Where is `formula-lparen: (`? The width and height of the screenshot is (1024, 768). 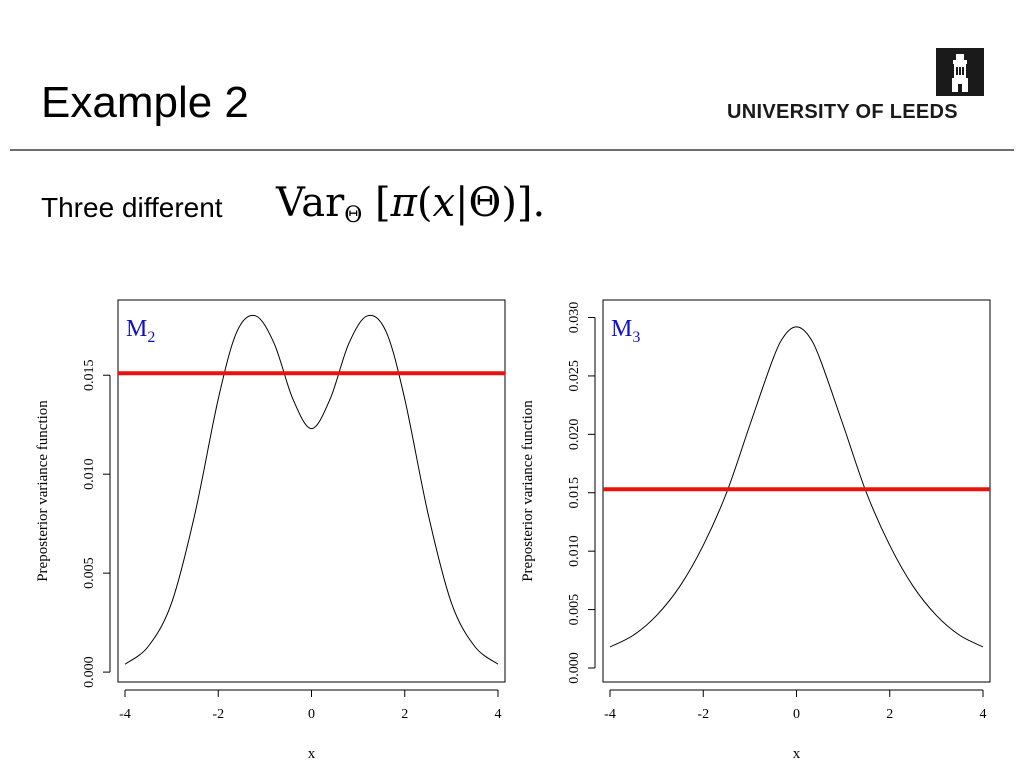
formula-lparen: ( is located at coordinates (424, 203).